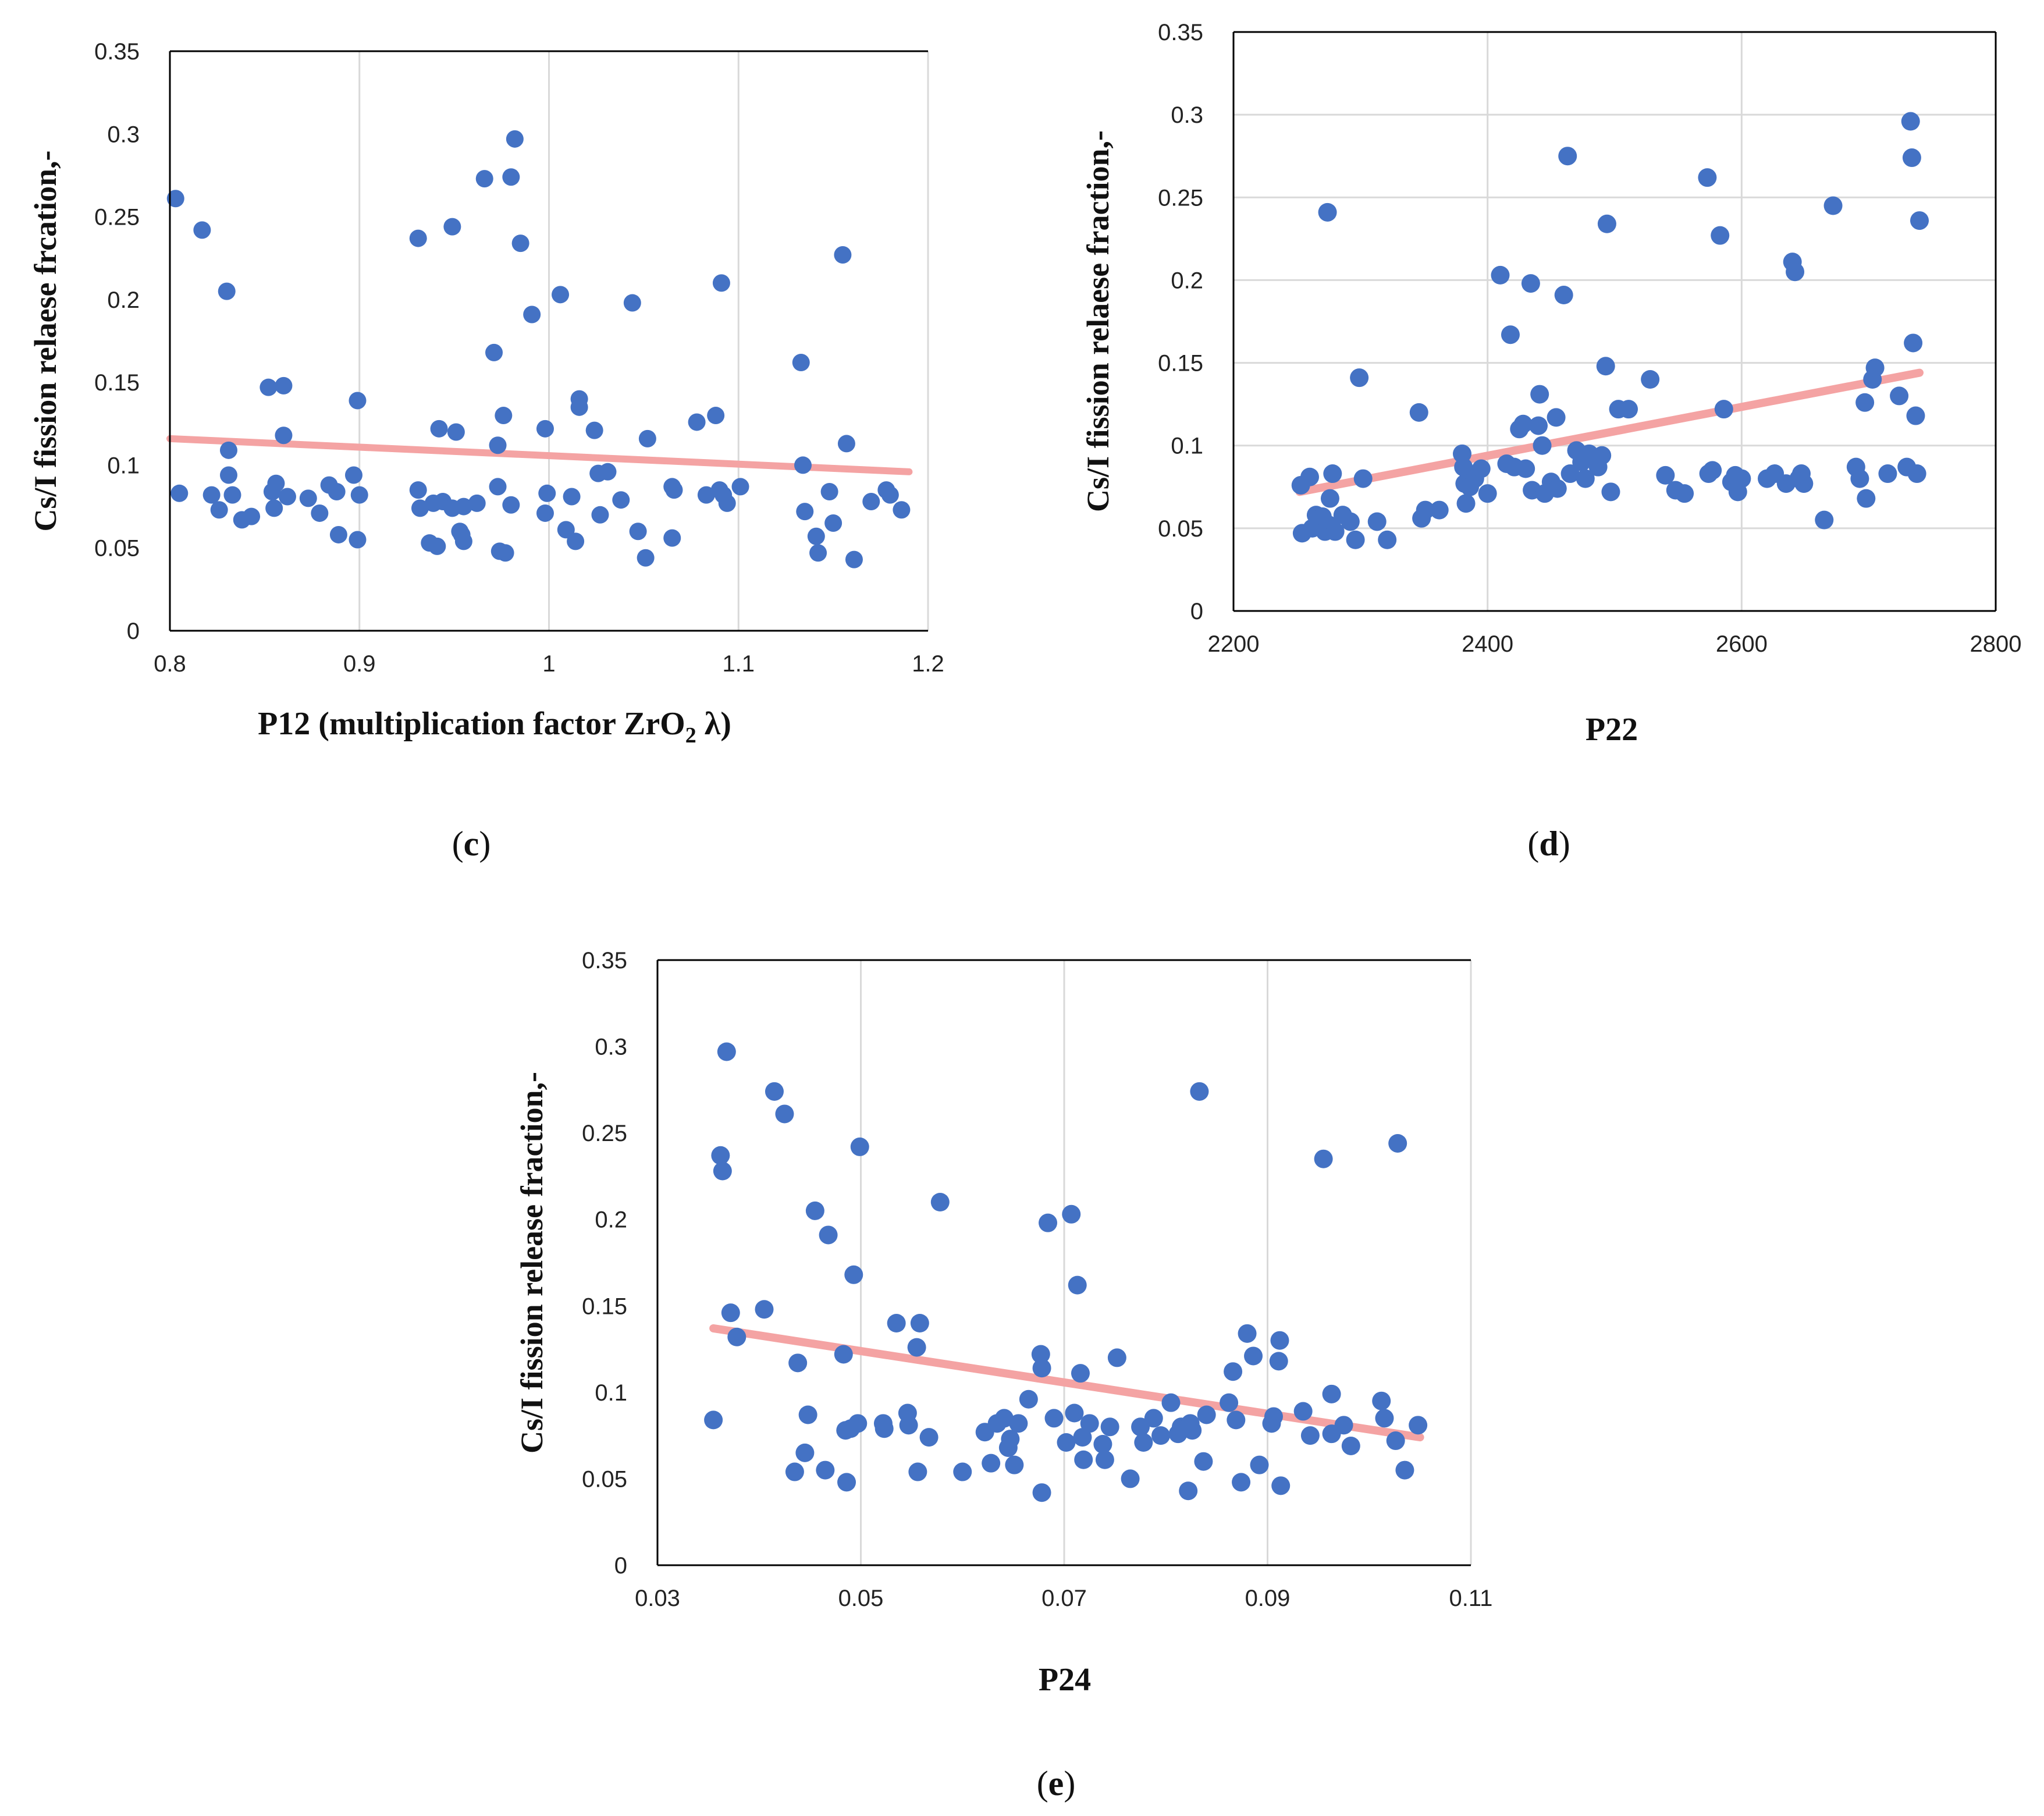 This screenshot has width=2044, height=1816. I want to click on y-axis-label: Cs/I fission release fraction,-, so click(531, 1262).